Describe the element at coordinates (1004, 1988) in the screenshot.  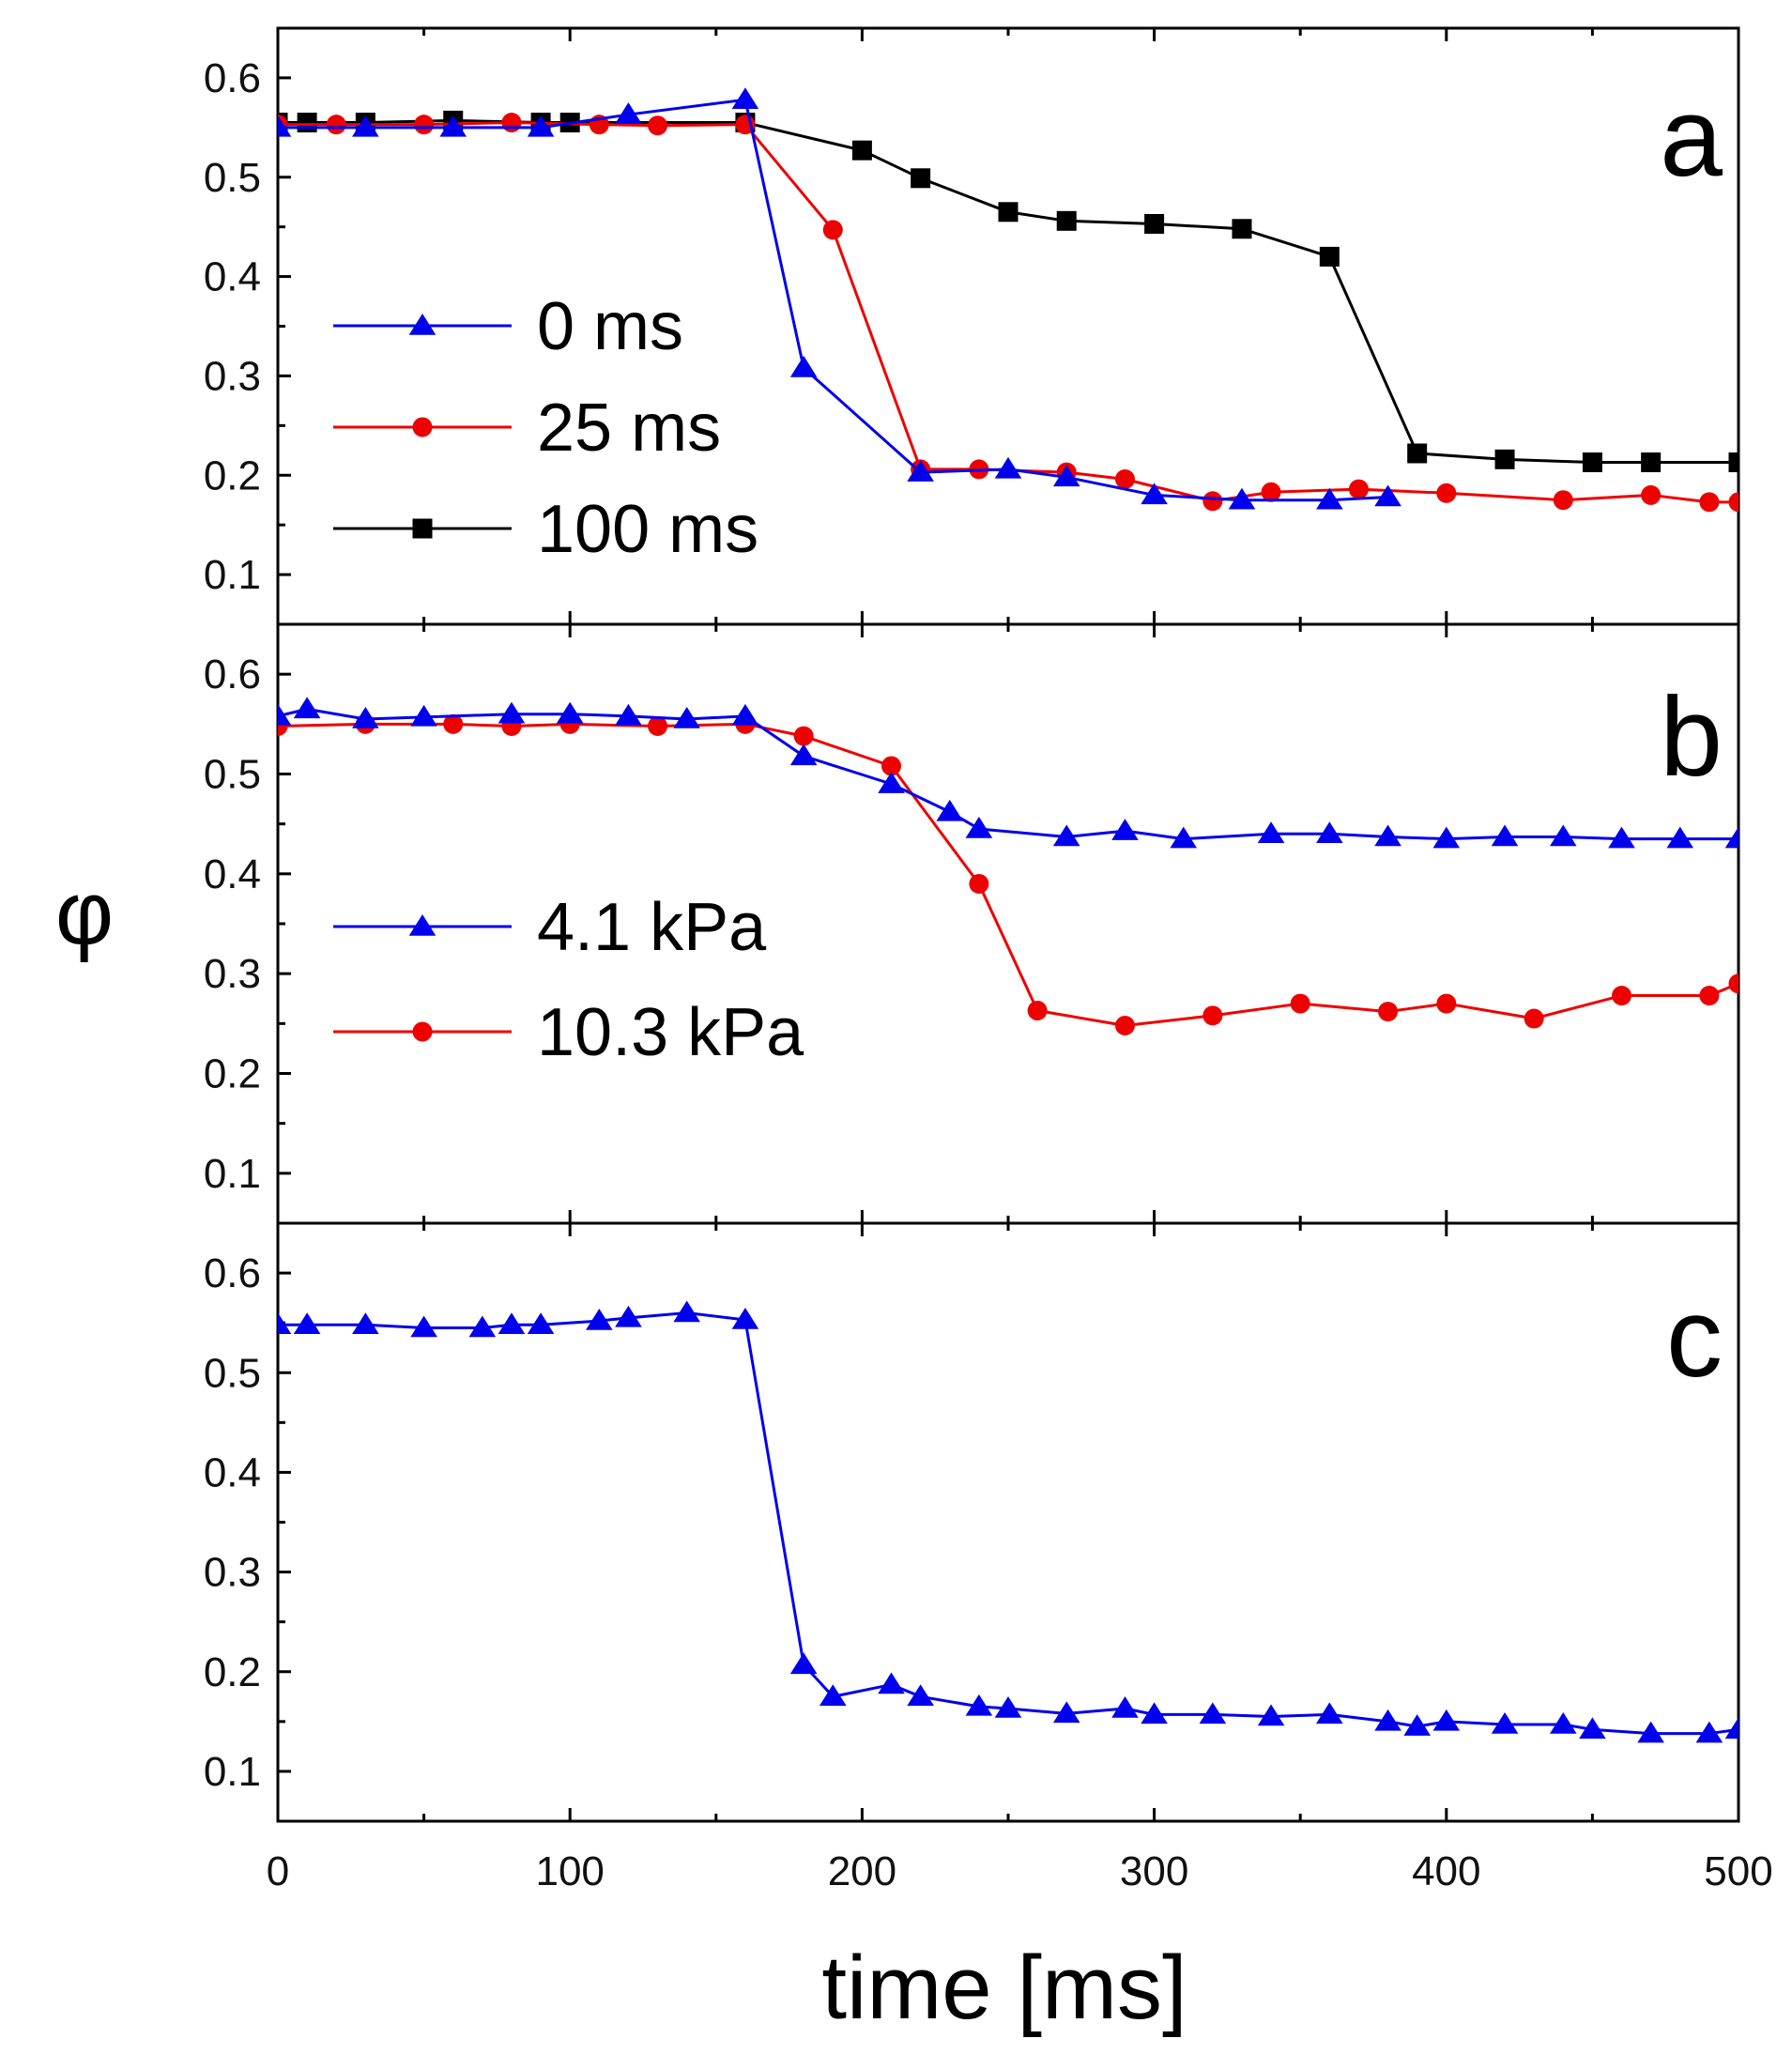
I see `x-axis-title: time [ms]` at that location.